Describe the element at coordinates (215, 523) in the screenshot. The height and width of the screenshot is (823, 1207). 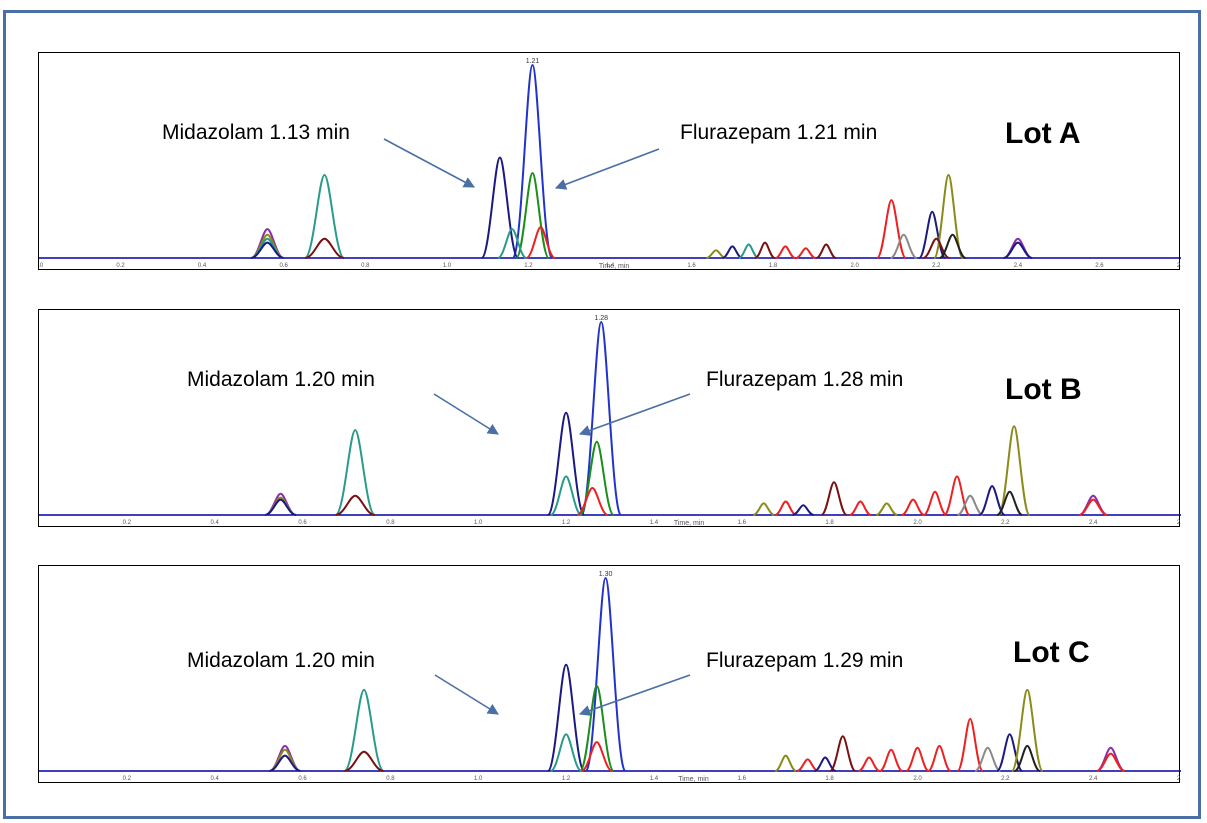
I see `x-tick-label-lot-b: 0.4` at that location.